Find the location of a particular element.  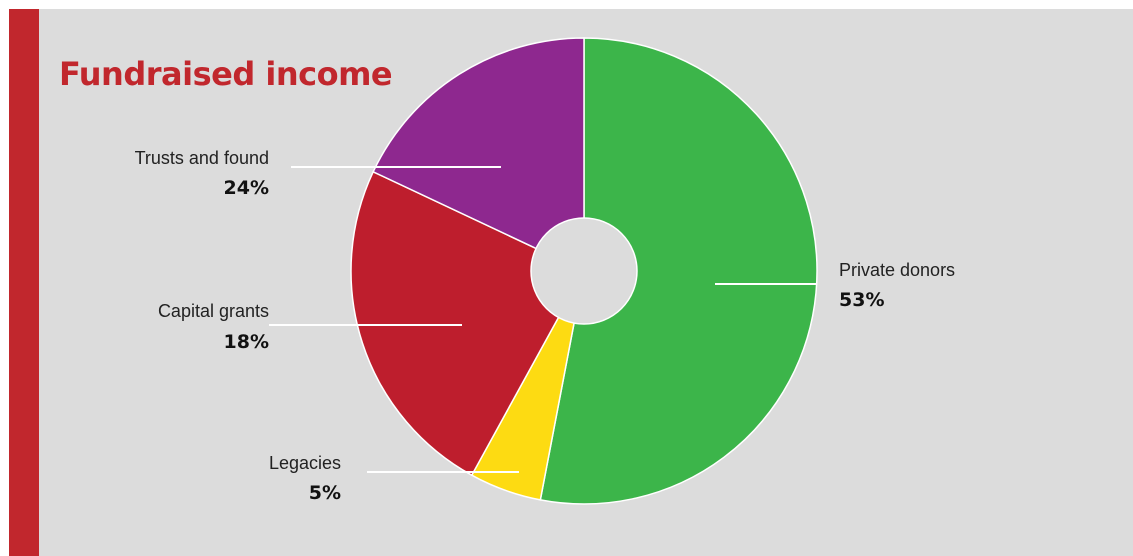

label-capital-grants: Capital grants is located at coordinates (213, 311).